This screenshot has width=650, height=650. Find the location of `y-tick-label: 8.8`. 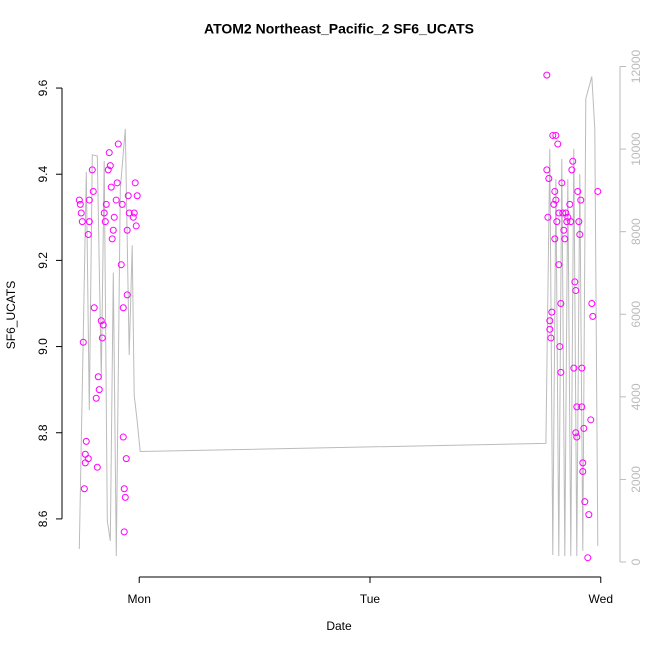

y-tick-label: 8.8 is located at coordinates (43, 432).